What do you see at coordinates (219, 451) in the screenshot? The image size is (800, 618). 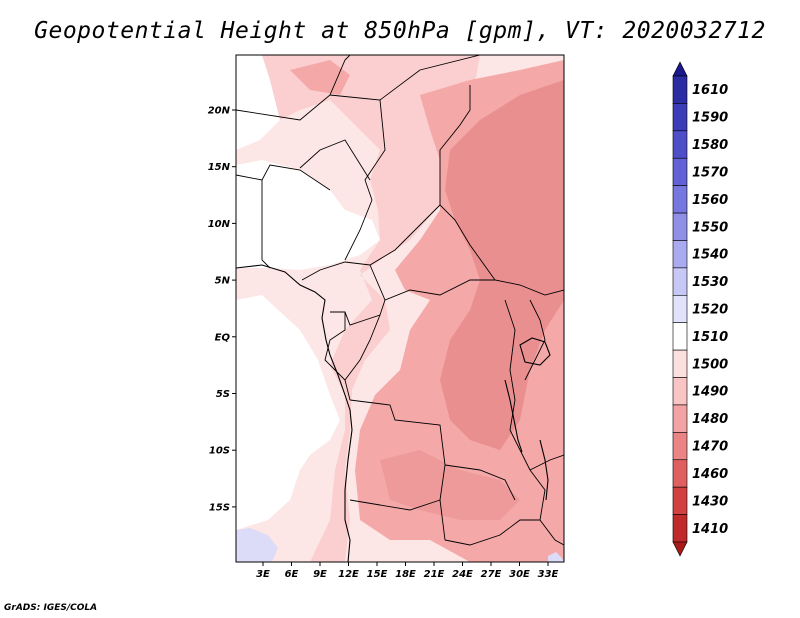 I see `y-tick-label: 10S` at bounding box center [219, 451].